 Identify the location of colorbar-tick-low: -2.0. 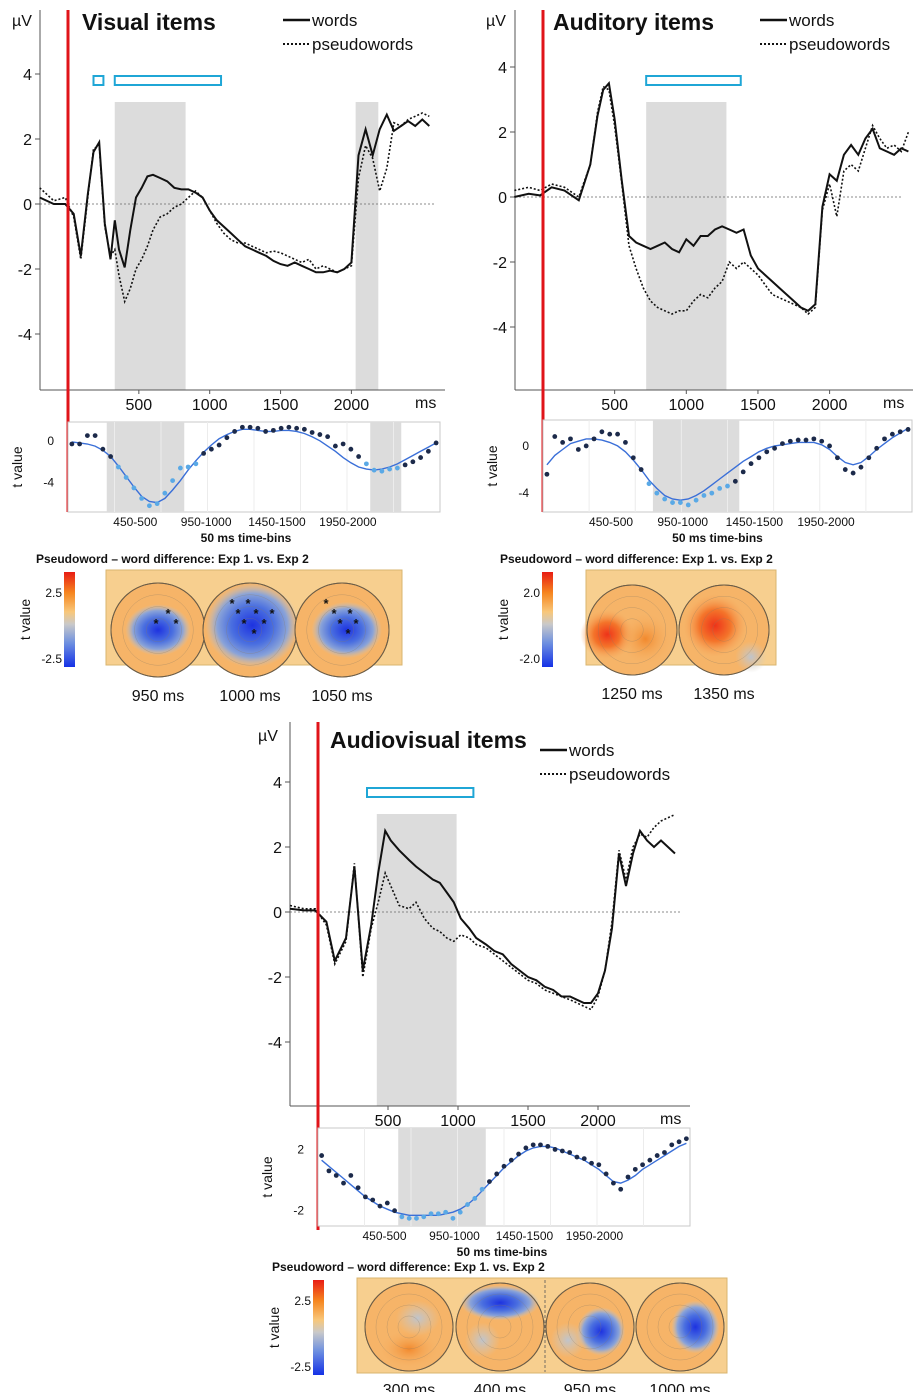
(529, 659).